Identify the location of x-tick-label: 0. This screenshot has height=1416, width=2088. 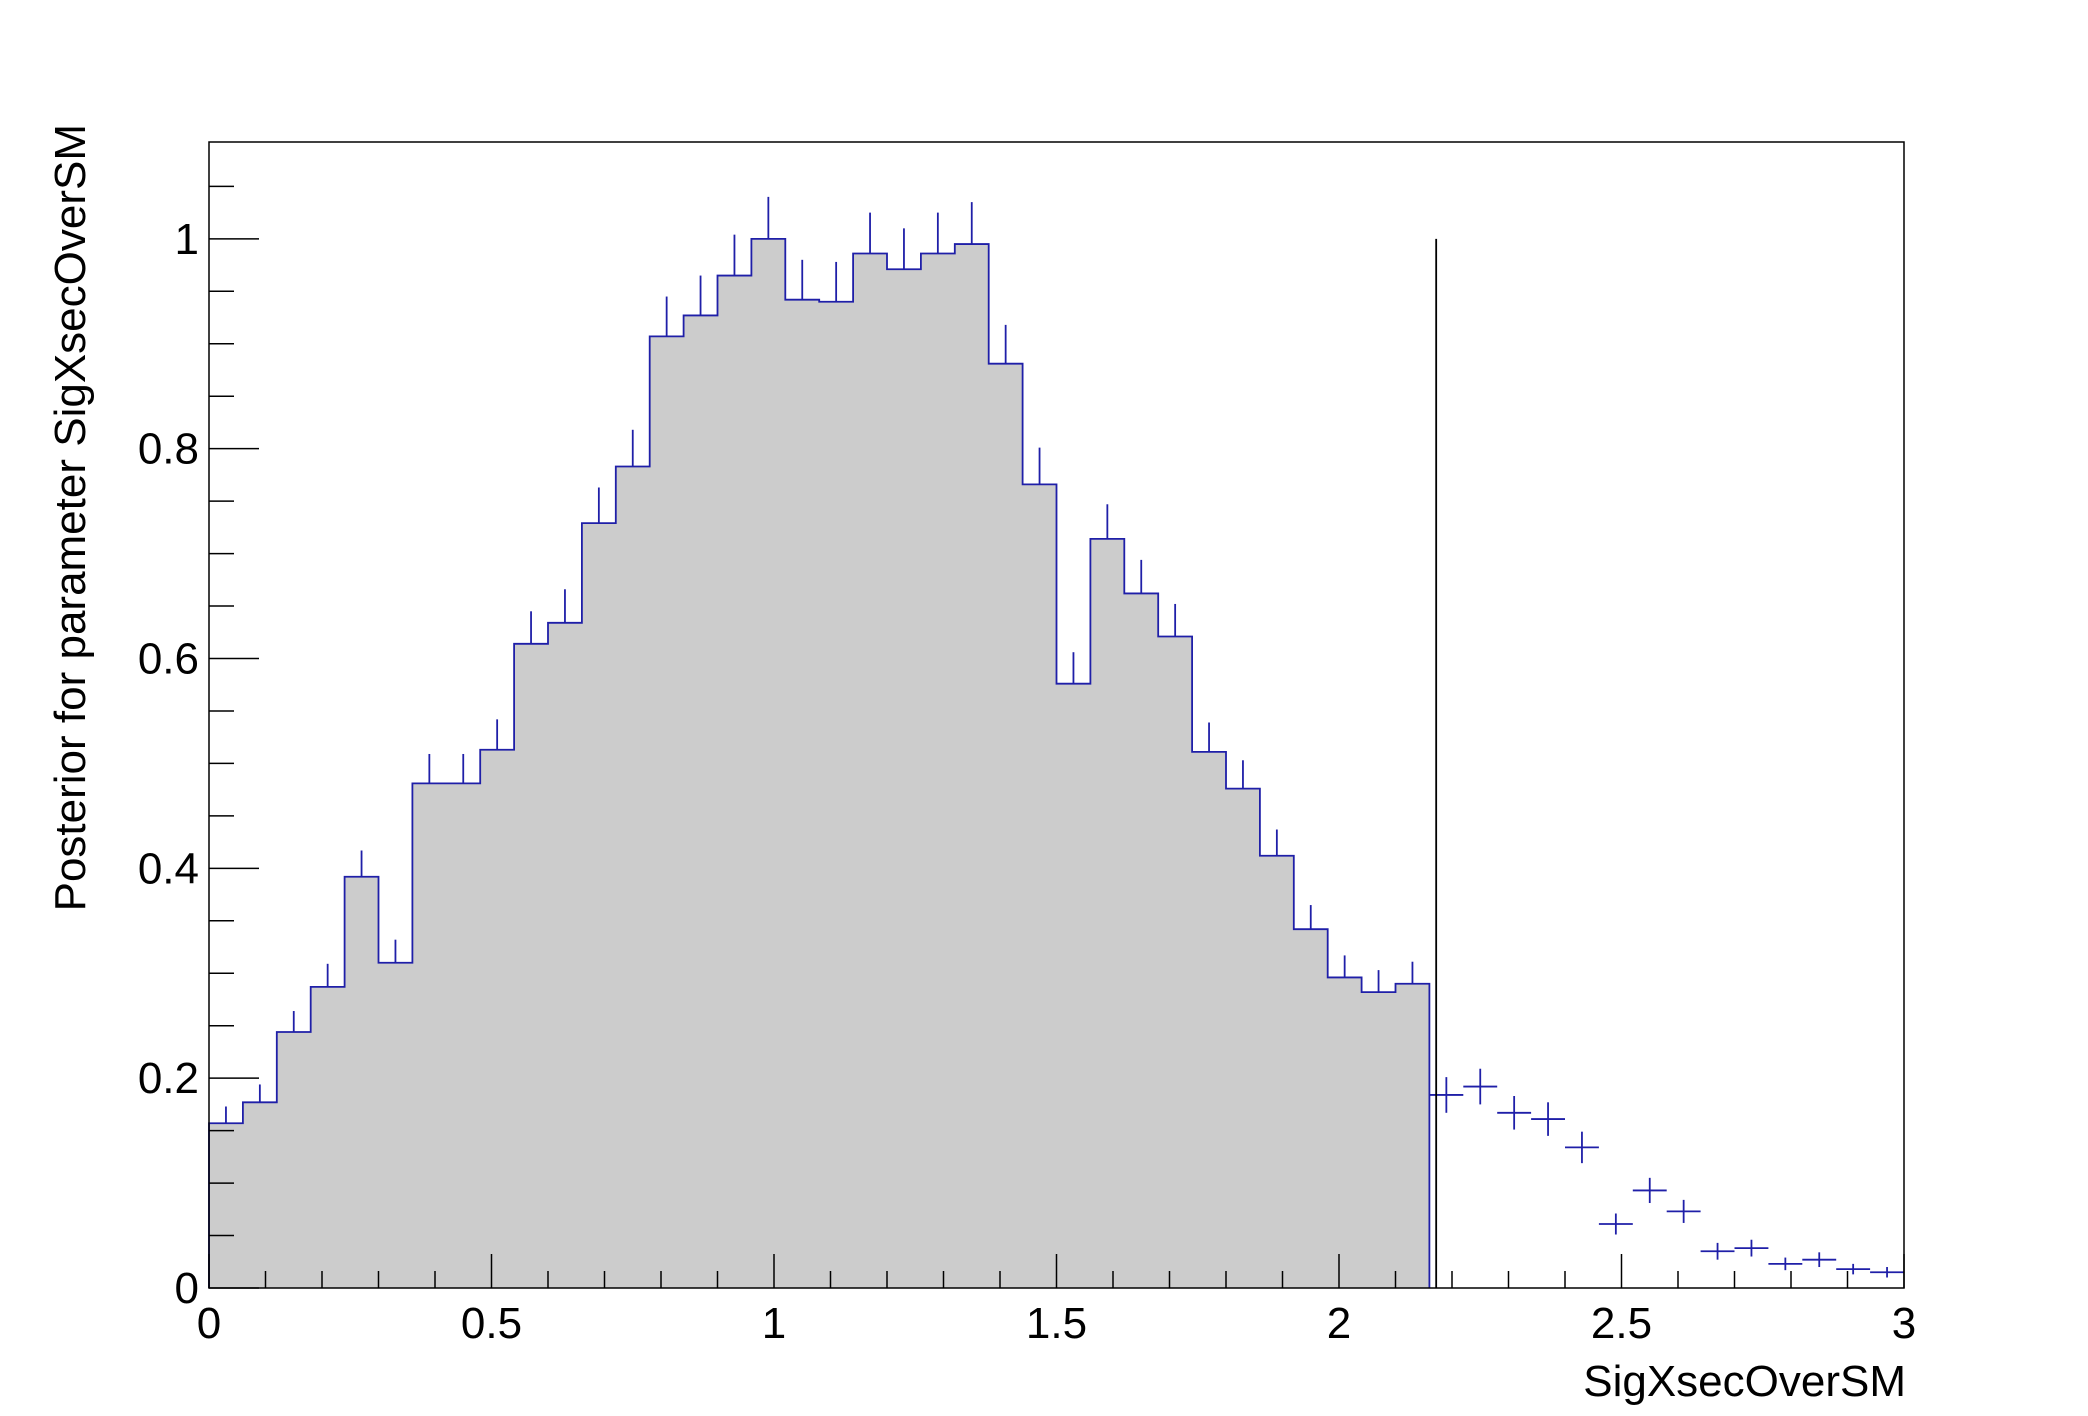
(209, 1323).